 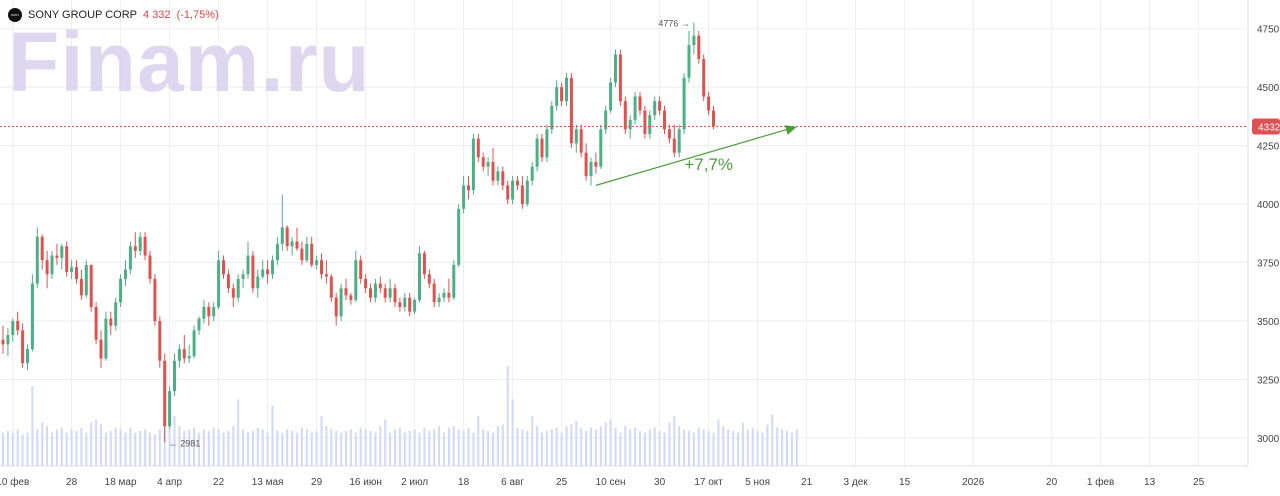 What do you see at coordinates (464, 482) in the screenshot?
I see `x-tick-label: 18` at bounding box center [464, 482].